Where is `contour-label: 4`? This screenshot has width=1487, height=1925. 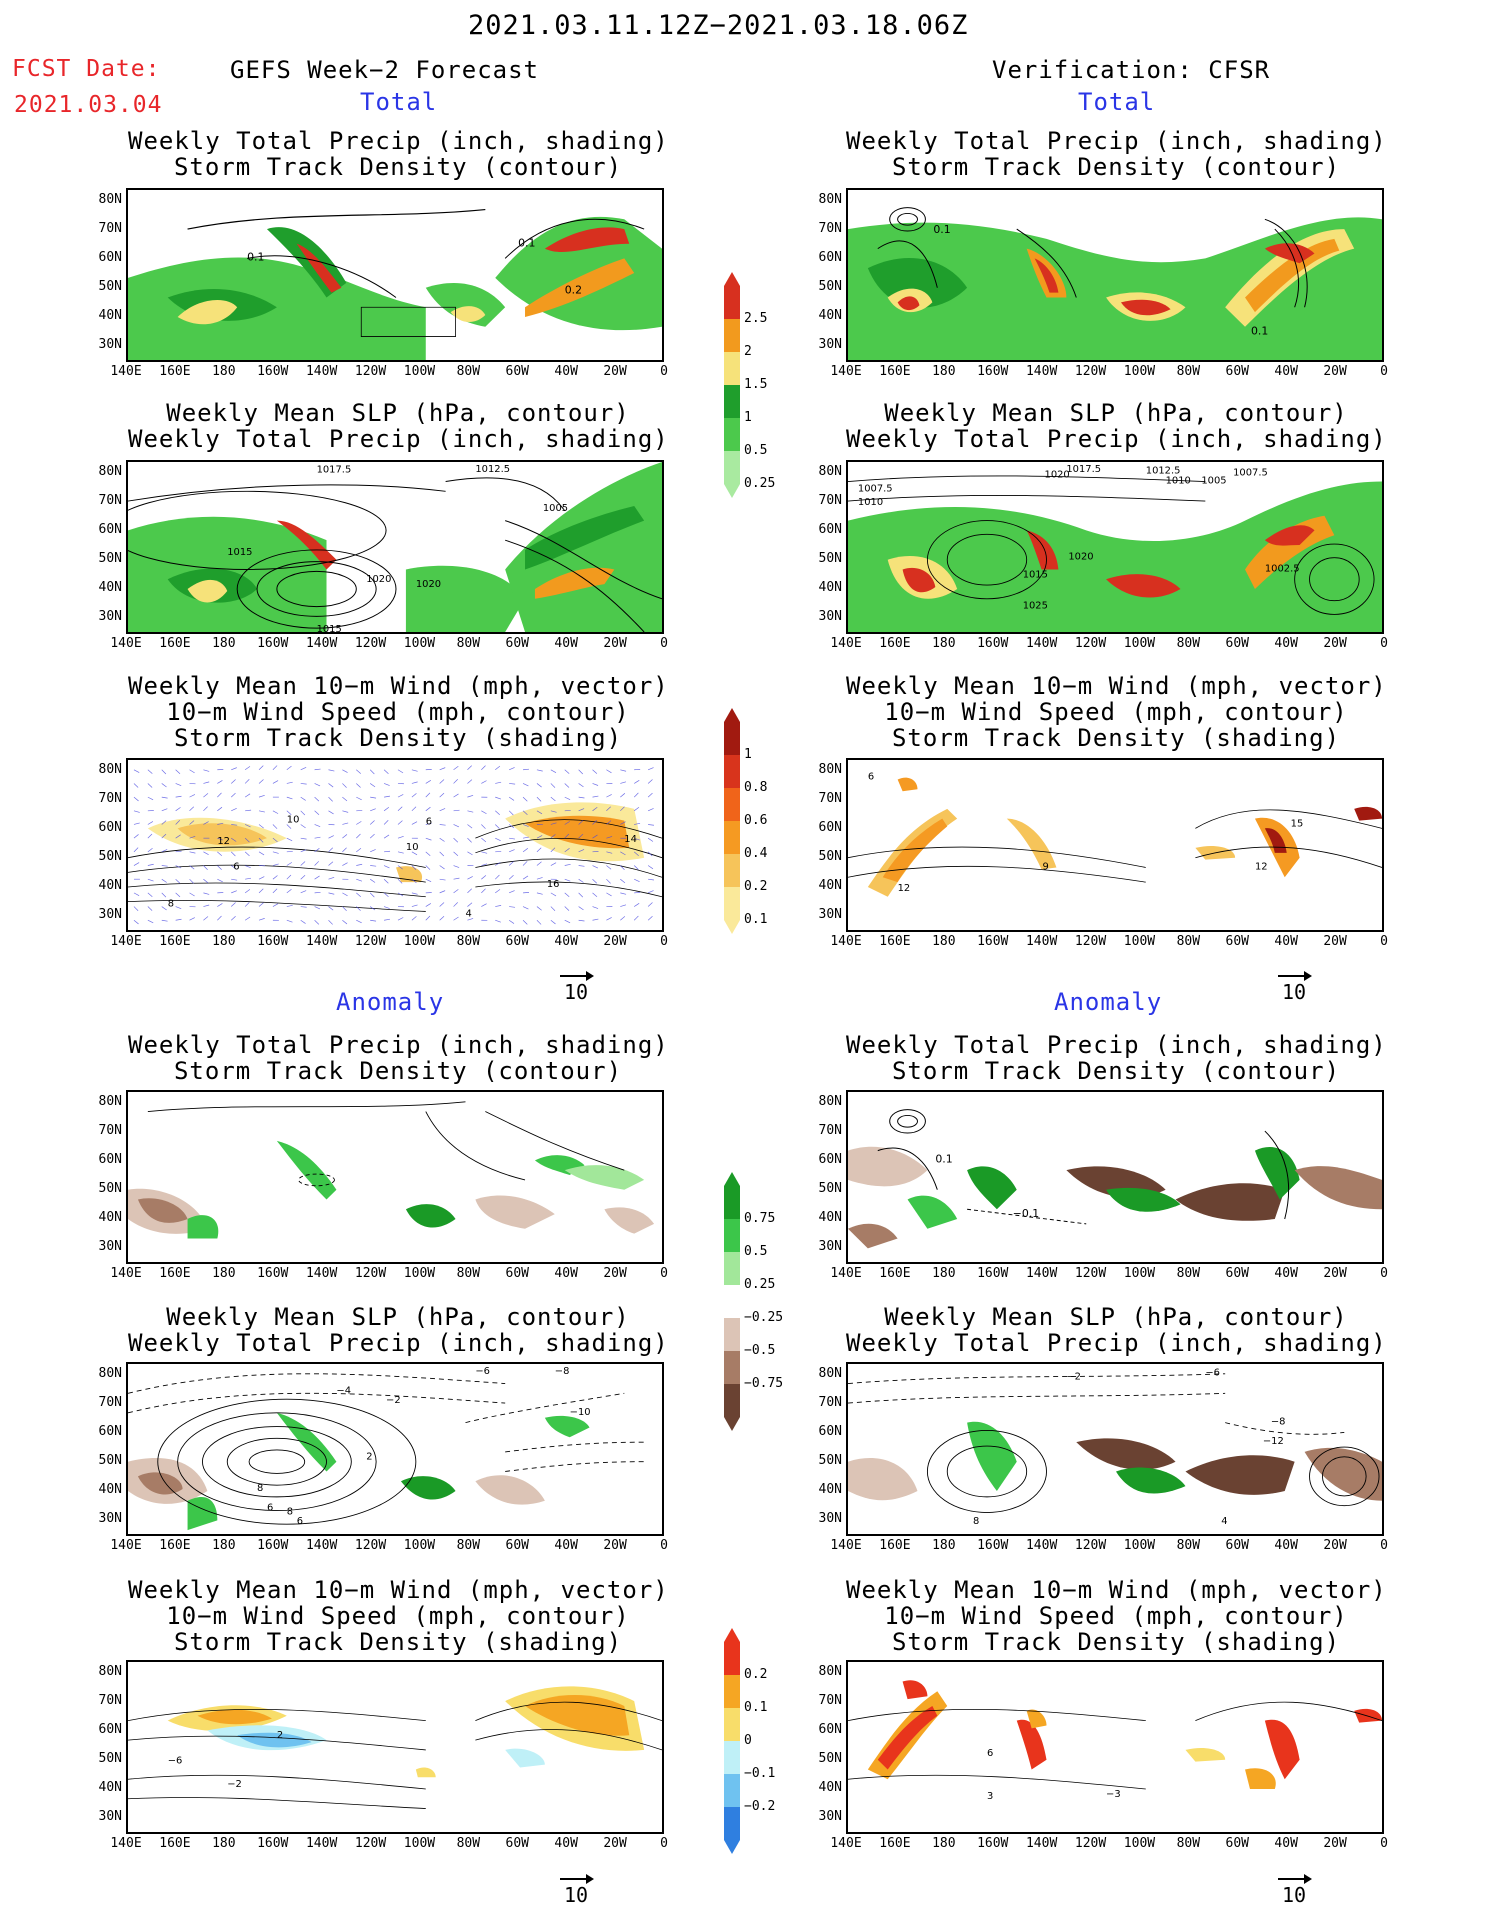 contour-label: 4 is located at coordinates (468, 913).